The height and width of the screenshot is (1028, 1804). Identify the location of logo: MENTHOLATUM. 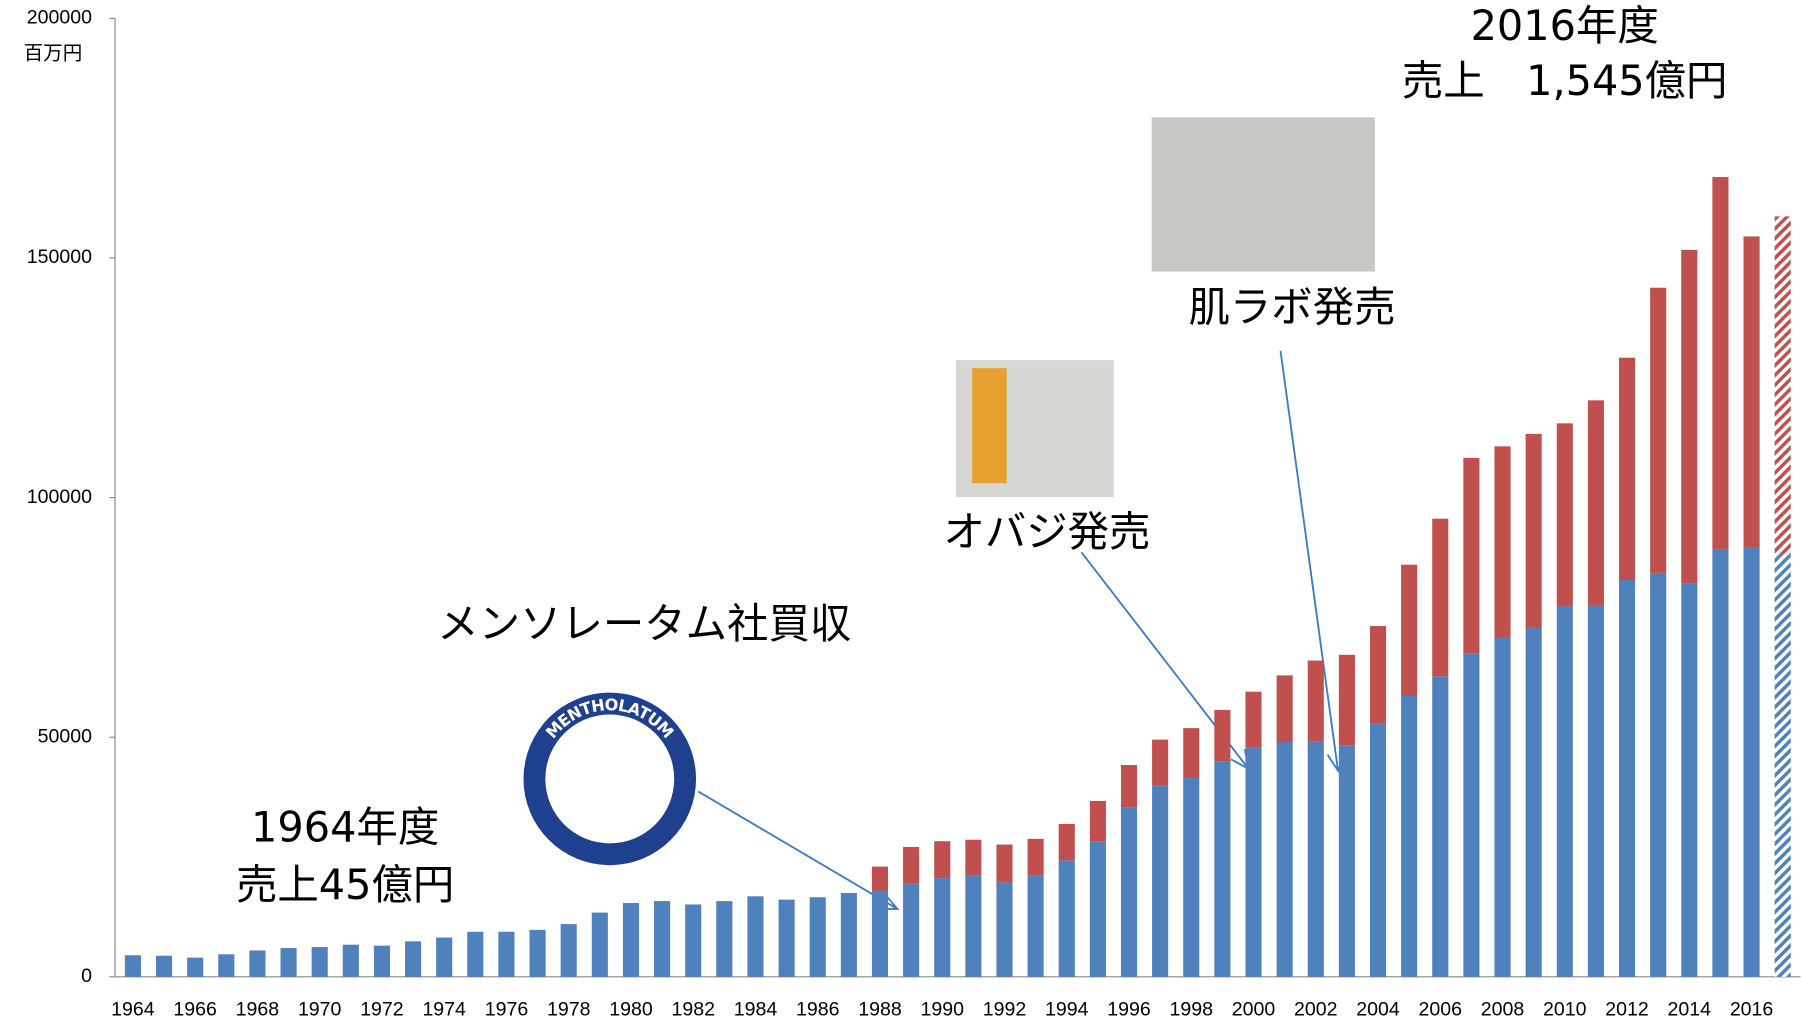
(610, 779).